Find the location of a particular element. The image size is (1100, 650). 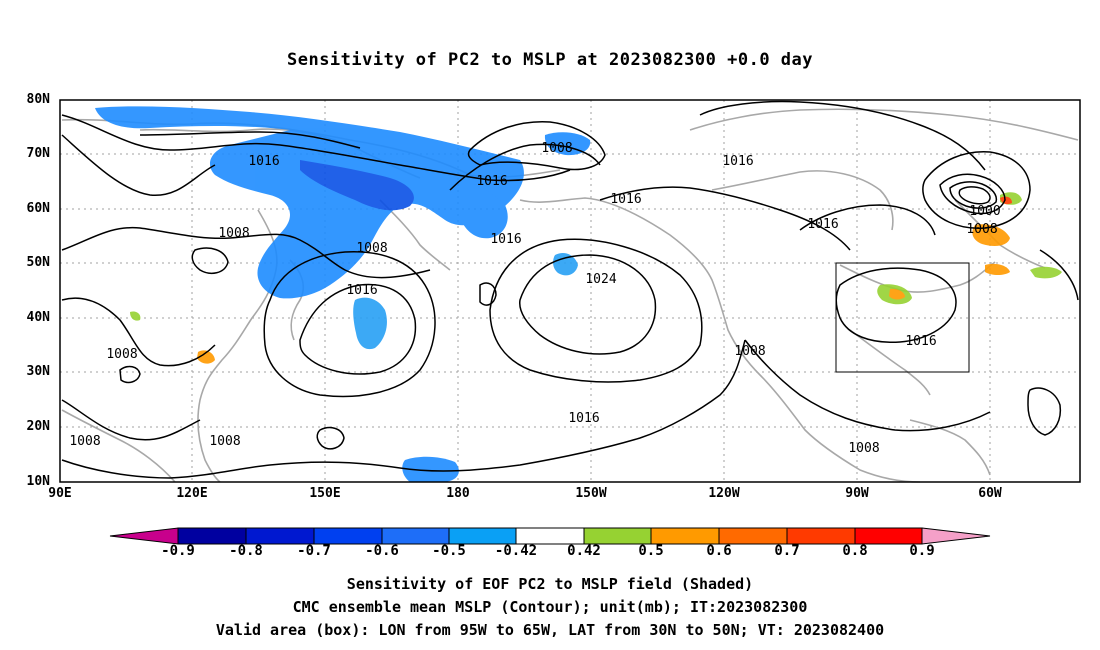

shade-negative-tropic is located at coordinates (430, 469).